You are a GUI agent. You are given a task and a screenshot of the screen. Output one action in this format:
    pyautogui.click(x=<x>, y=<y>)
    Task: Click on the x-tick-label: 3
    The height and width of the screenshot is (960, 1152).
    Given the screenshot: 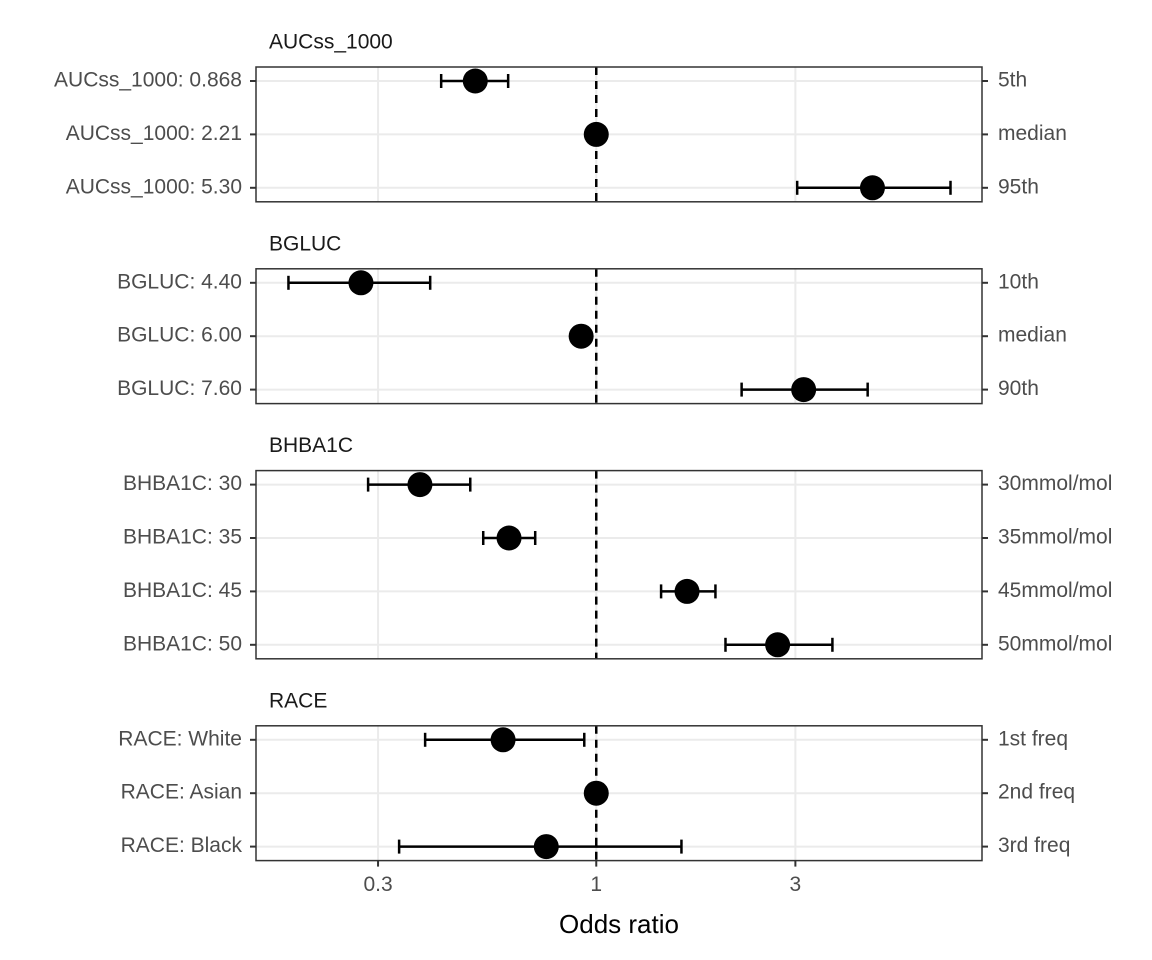 What is the action you would take?
    pyautogui.click(x=796, y=884)
    